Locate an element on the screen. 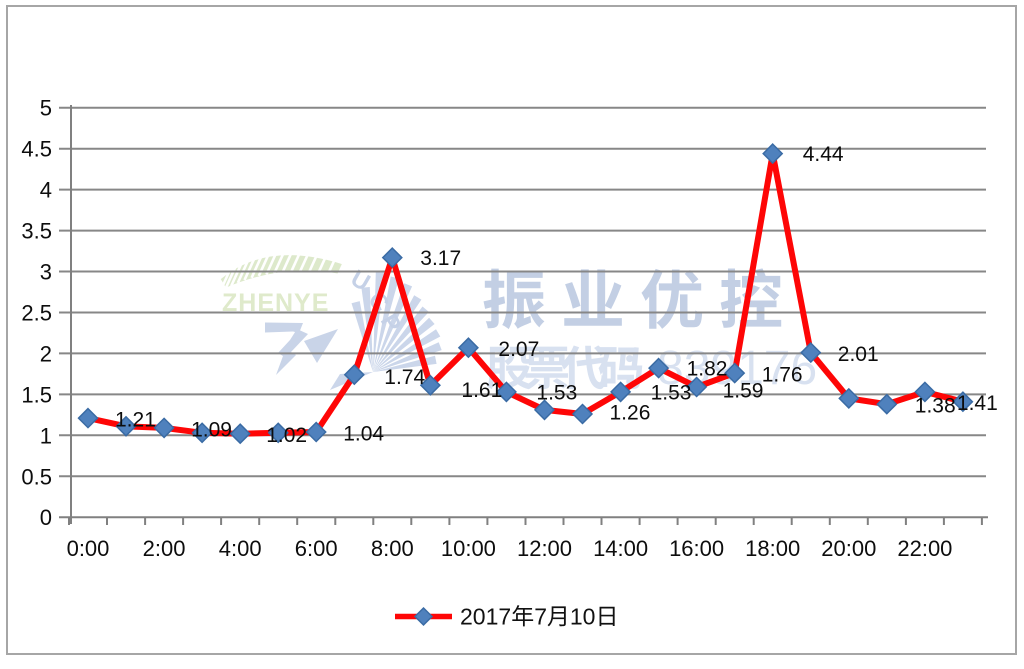 This screenshot has height=669, width=1024. svg-text: 0:00 is located at coordinates (88, 548).